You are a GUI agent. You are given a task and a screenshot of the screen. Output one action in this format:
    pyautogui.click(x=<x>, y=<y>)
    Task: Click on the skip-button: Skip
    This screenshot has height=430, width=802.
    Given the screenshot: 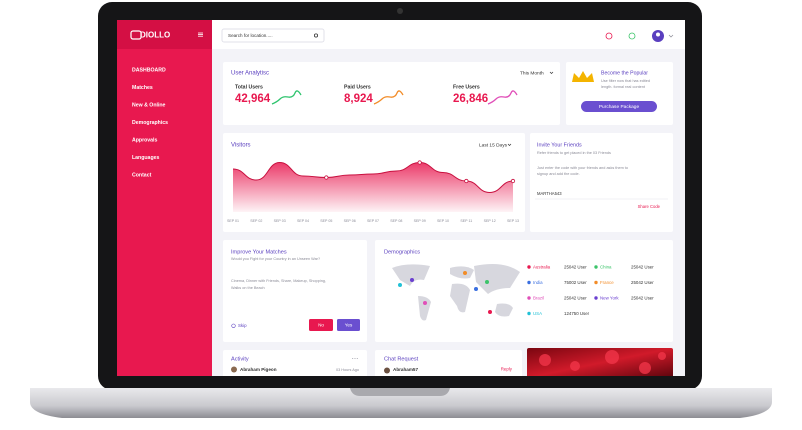 What is the action you would take?
    pyautogui.click(x=242, y=325)
    